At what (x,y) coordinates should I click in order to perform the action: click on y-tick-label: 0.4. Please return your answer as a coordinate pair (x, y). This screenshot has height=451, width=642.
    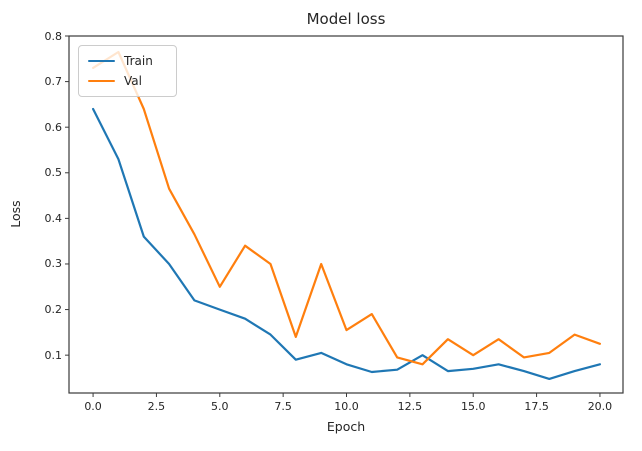
    Looking at the image, I should click on (53, 218).